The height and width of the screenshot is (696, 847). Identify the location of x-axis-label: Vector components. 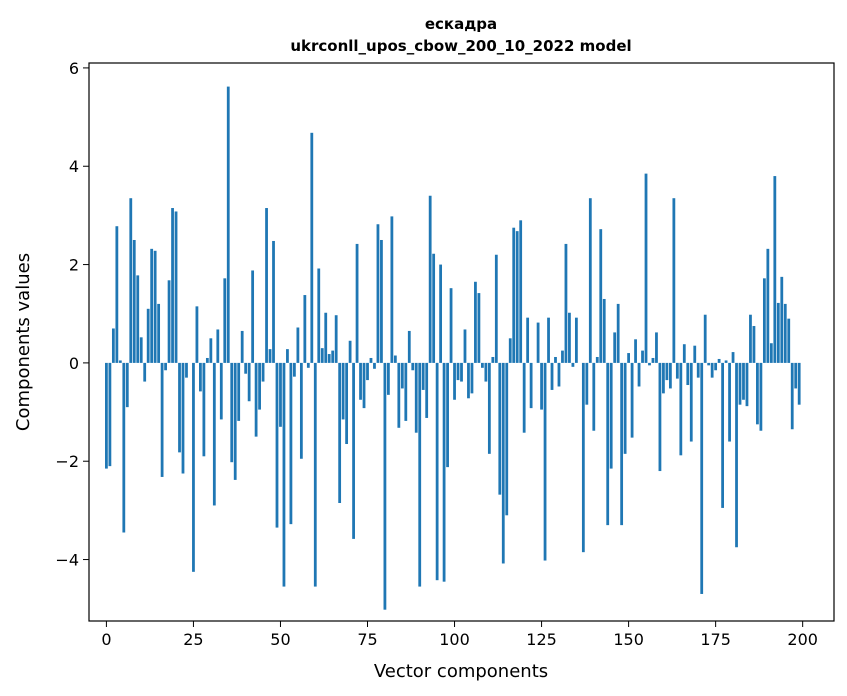
(461, 671).